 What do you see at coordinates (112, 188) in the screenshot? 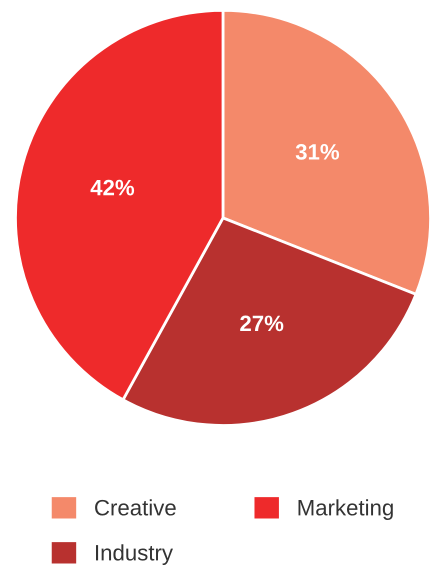
I see `data-label: 42%` at bounding box center [112, 188].